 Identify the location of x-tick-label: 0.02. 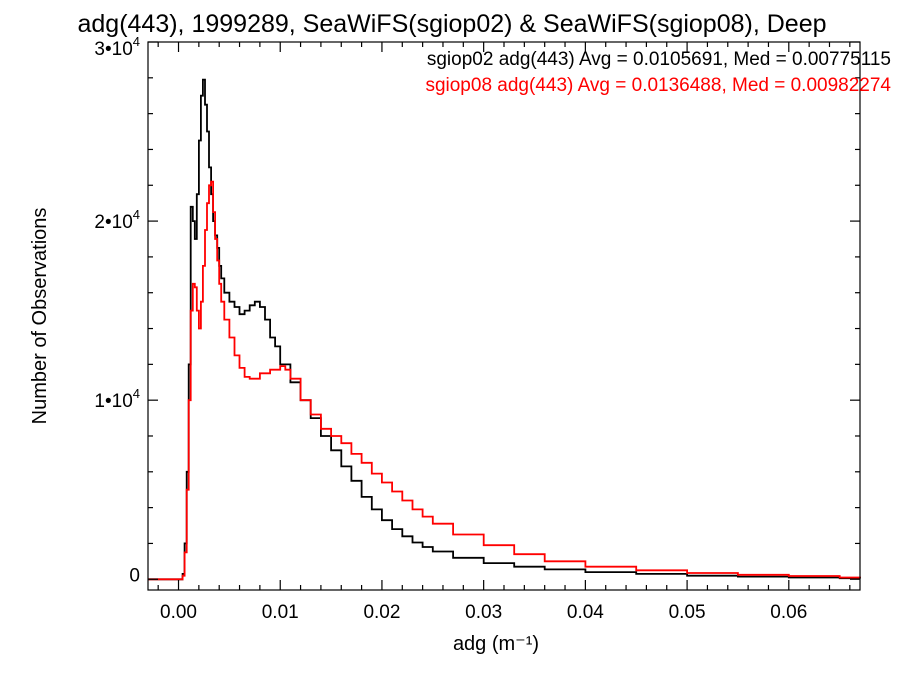
(381, 612).